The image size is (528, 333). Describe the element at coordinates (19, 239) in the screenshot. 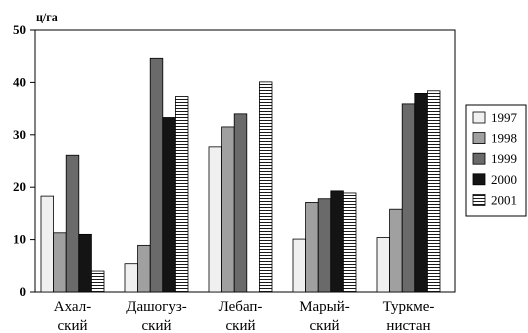

I see `y-tick-label: 10` at that location.